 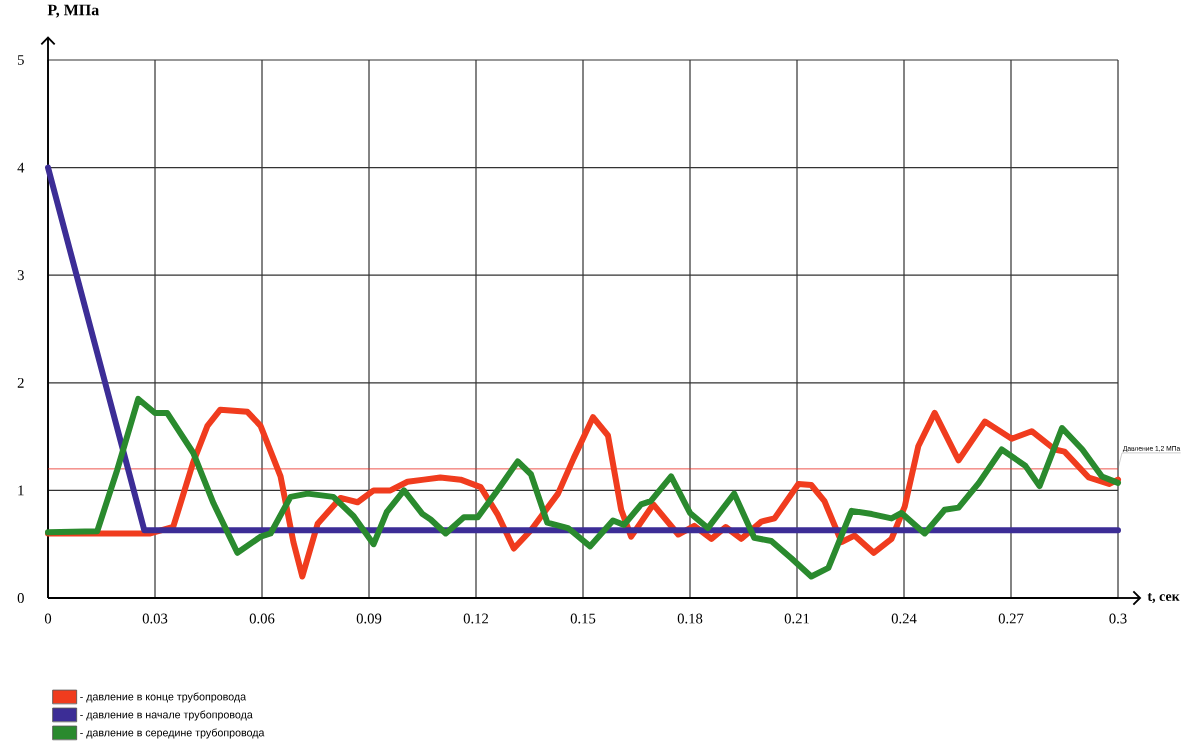 I want to click on x-tick-label: 0.09, so click(x=369, y=618).